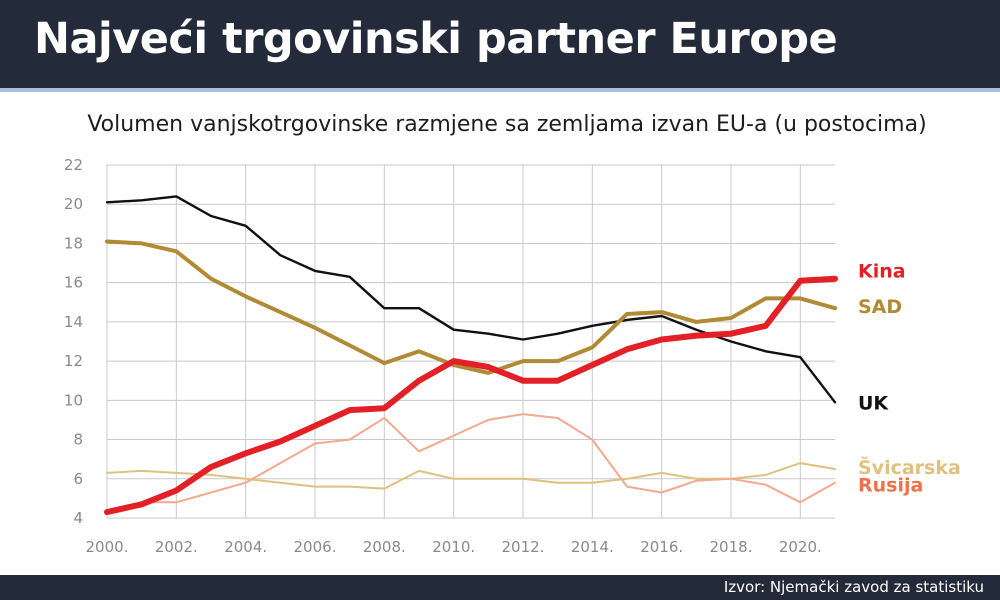  What do you see at coordinates (853, 587) in the screenshot?
I see `source-note: Izvor: Njemački zavod za statistiku` at bounding box center [853, 587].